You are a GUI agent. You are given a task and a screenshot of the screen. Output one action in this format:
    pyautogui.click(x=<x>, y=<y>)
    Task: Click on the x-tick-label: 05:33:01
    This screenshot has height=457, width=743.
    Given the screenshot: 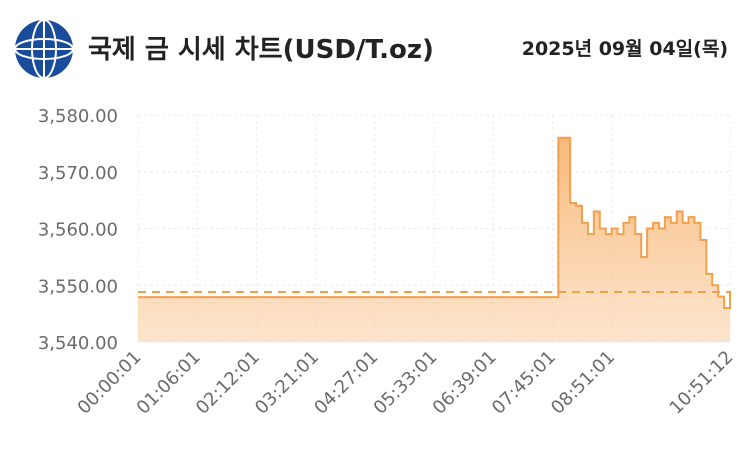 What is the action you would take?
    pyautogui.click(x=406, y=383)
    